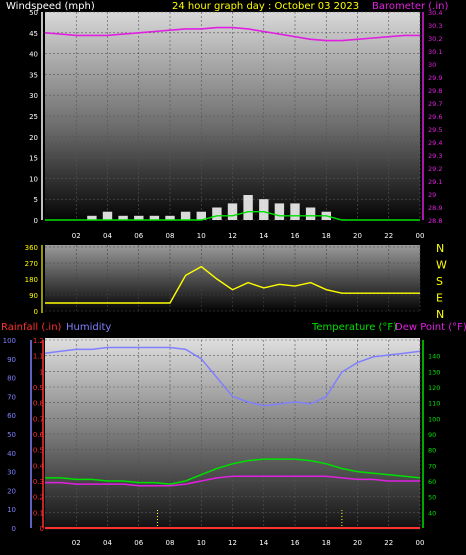  I want to click on x-tick-label: 22, so click(388, 236).